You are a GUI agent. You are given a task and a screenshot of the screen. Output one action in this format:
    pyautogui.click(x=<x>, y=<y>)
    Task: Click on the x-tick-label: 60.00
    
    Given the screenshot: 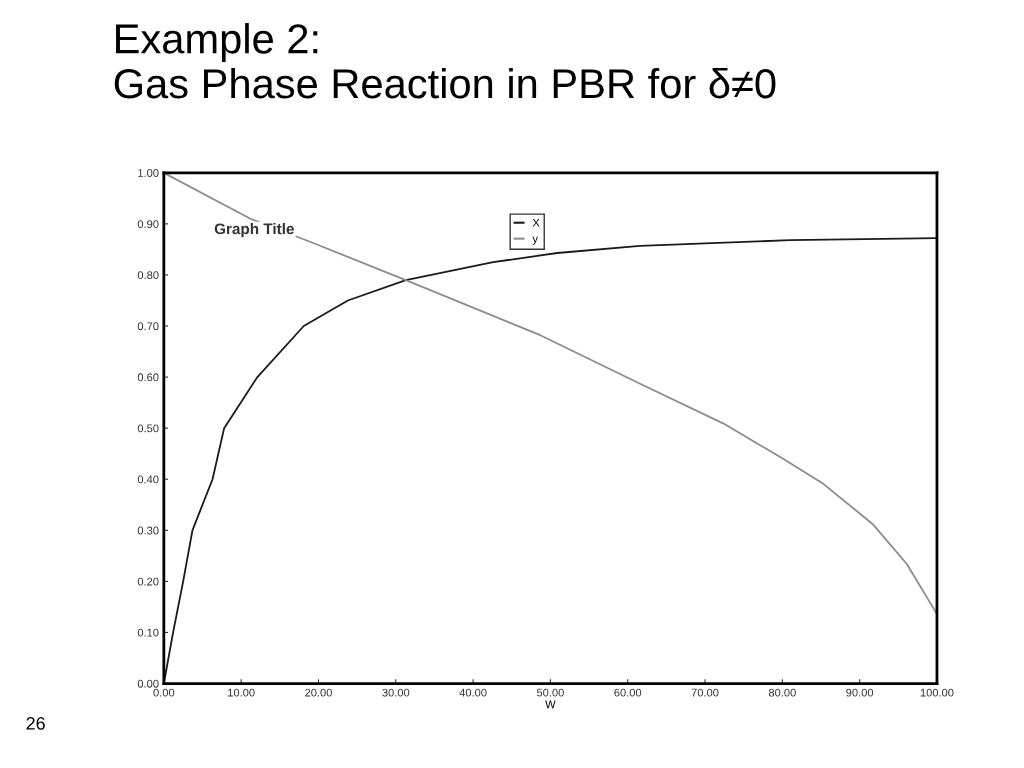 What is the action you would take?
    pyautogui.click(x=628, y=692)
    